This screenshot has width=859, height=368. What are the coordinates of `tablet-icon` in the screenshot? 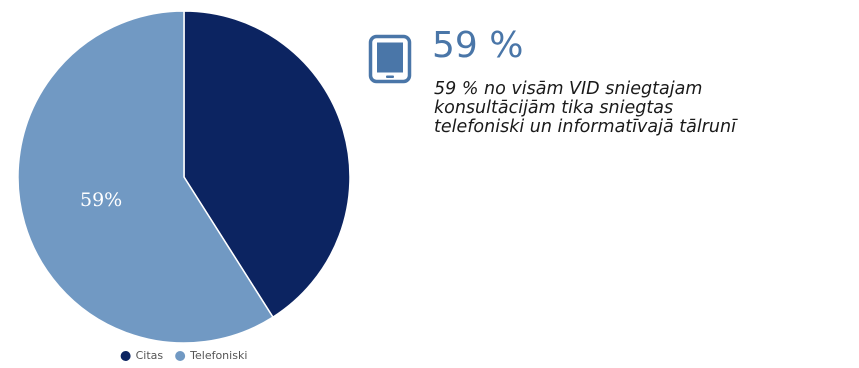 It's located at (390, 59).